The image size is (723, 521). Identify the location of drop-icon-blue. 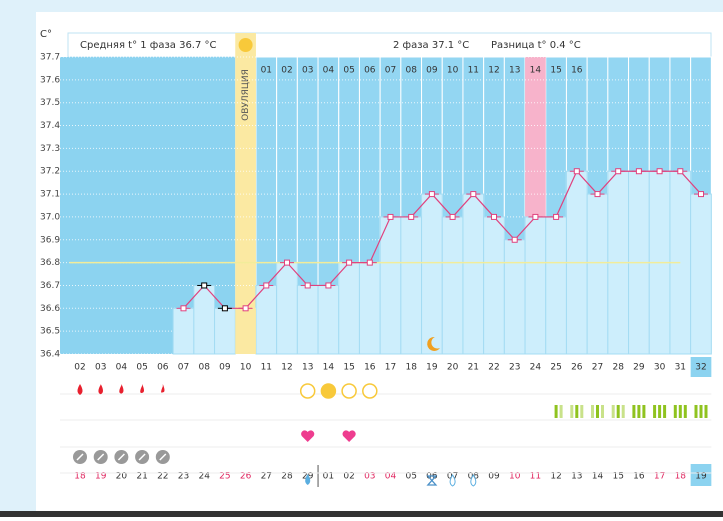
(308, 479).